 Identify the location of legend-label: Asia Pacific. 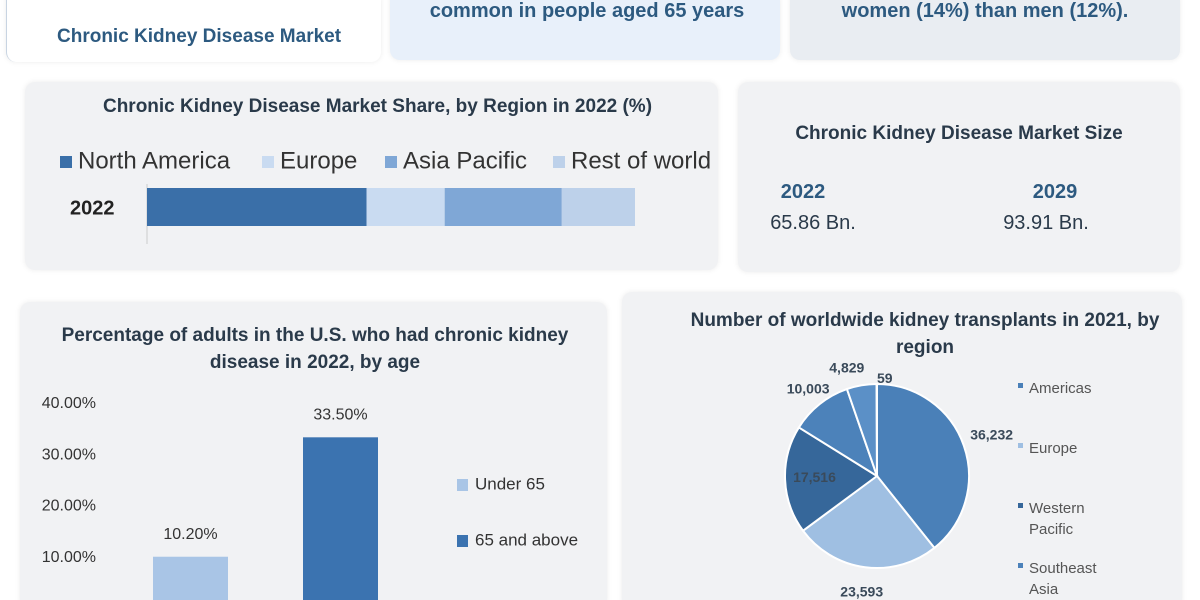
(465, 160).